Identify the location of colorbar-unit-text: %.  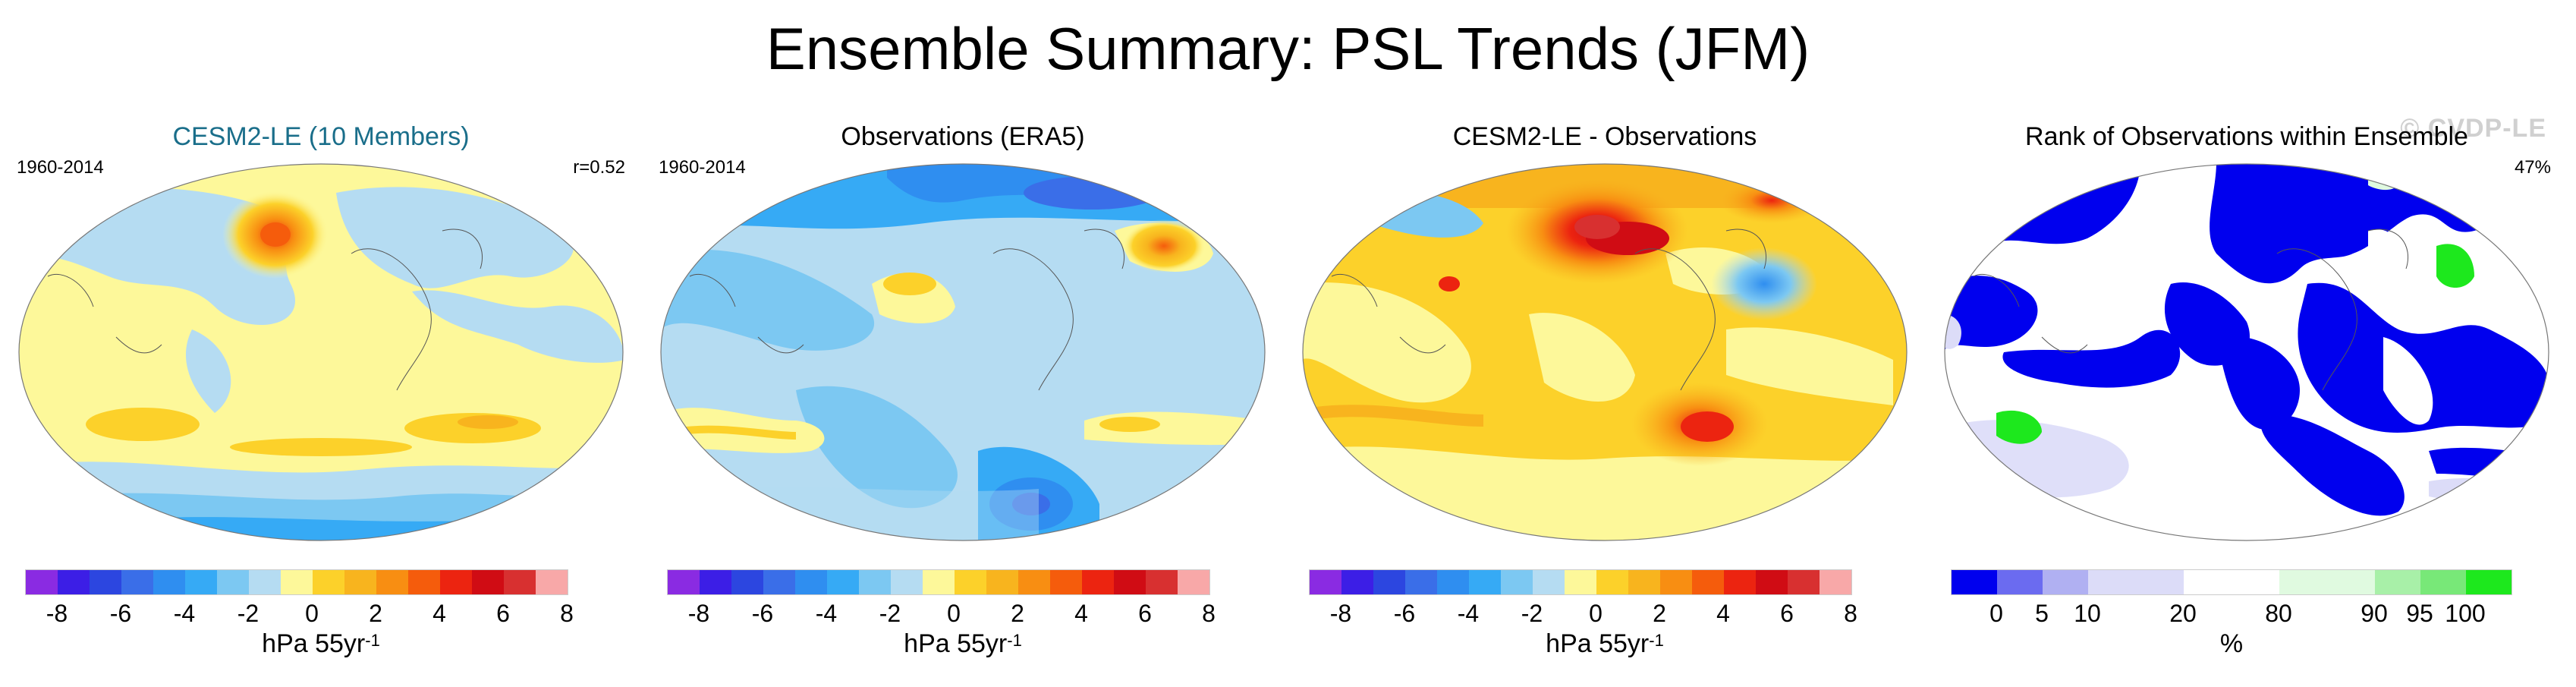
(2231, 643).